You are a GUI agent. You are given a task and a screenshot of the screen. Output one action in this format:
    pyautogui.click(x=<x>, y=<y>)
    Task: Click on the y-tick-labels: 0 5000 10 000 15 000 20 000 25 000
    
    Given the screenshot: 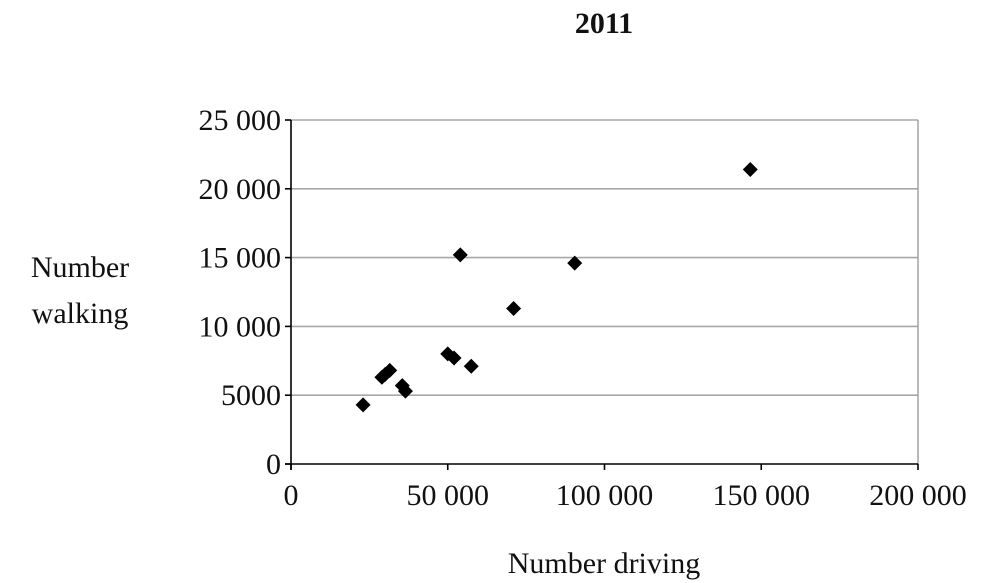 What is the action you would take?
    pyautogui.click(x=240, y=292)
    